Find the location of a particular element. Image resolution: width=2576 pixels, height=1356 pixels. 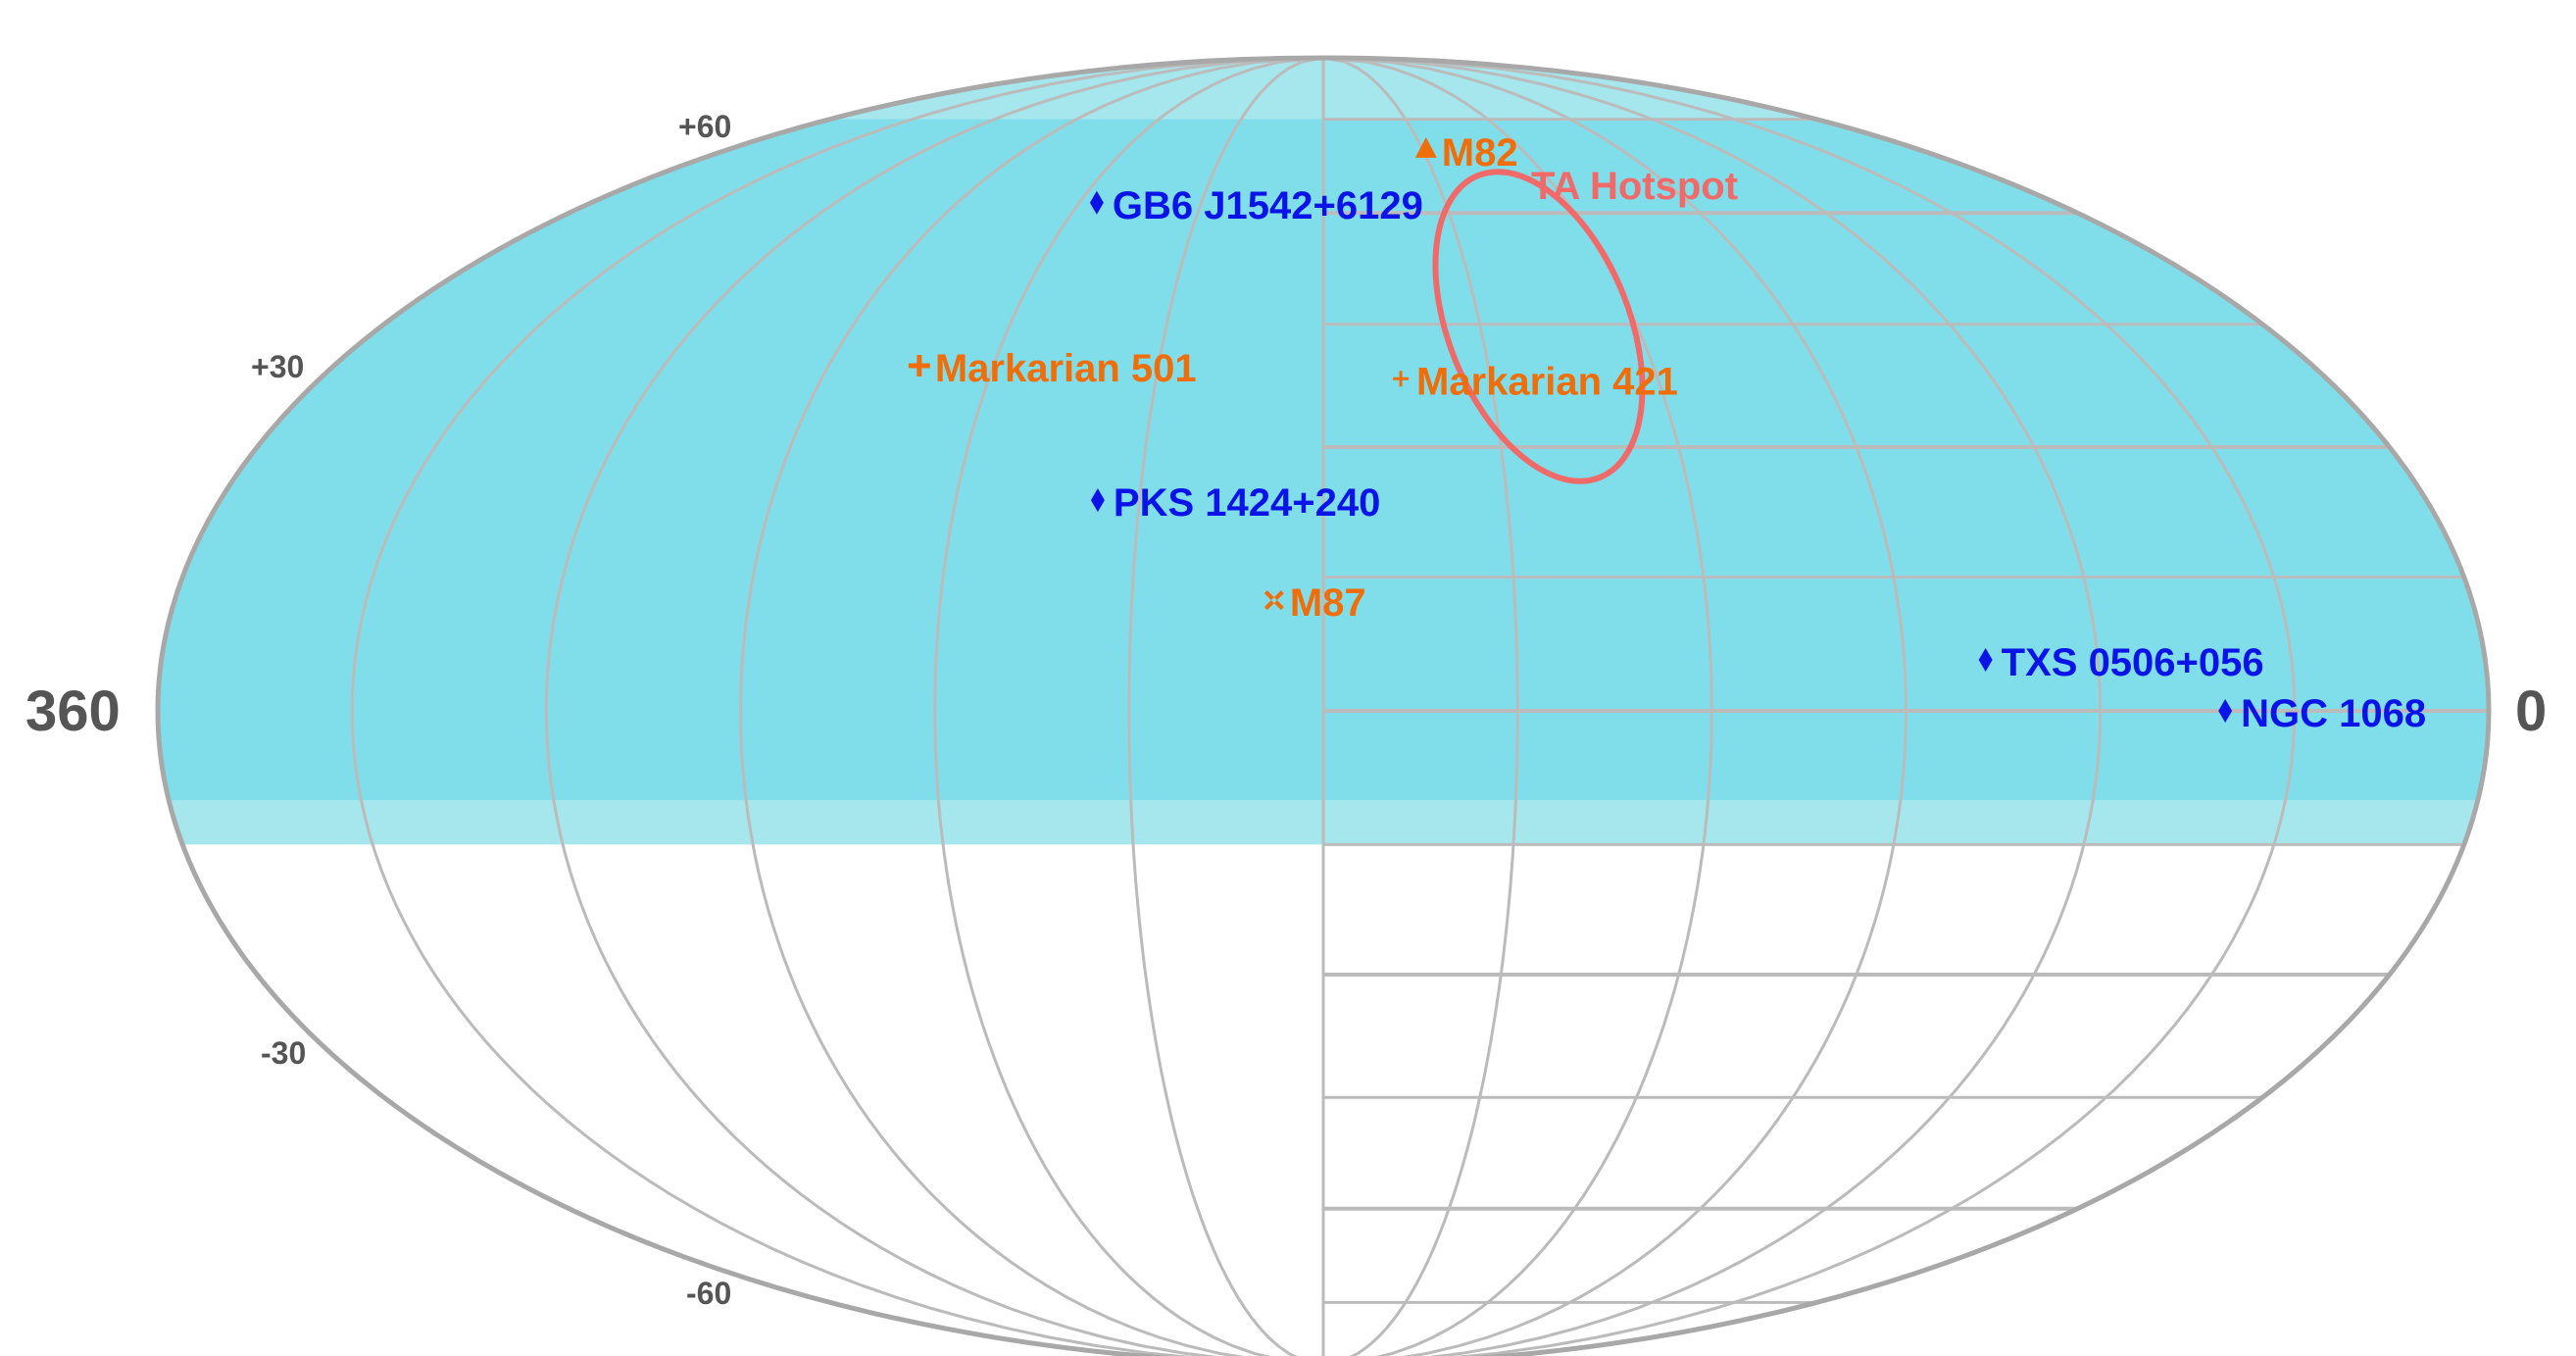

markarian-501-marker is located at coordinates (919, 366).